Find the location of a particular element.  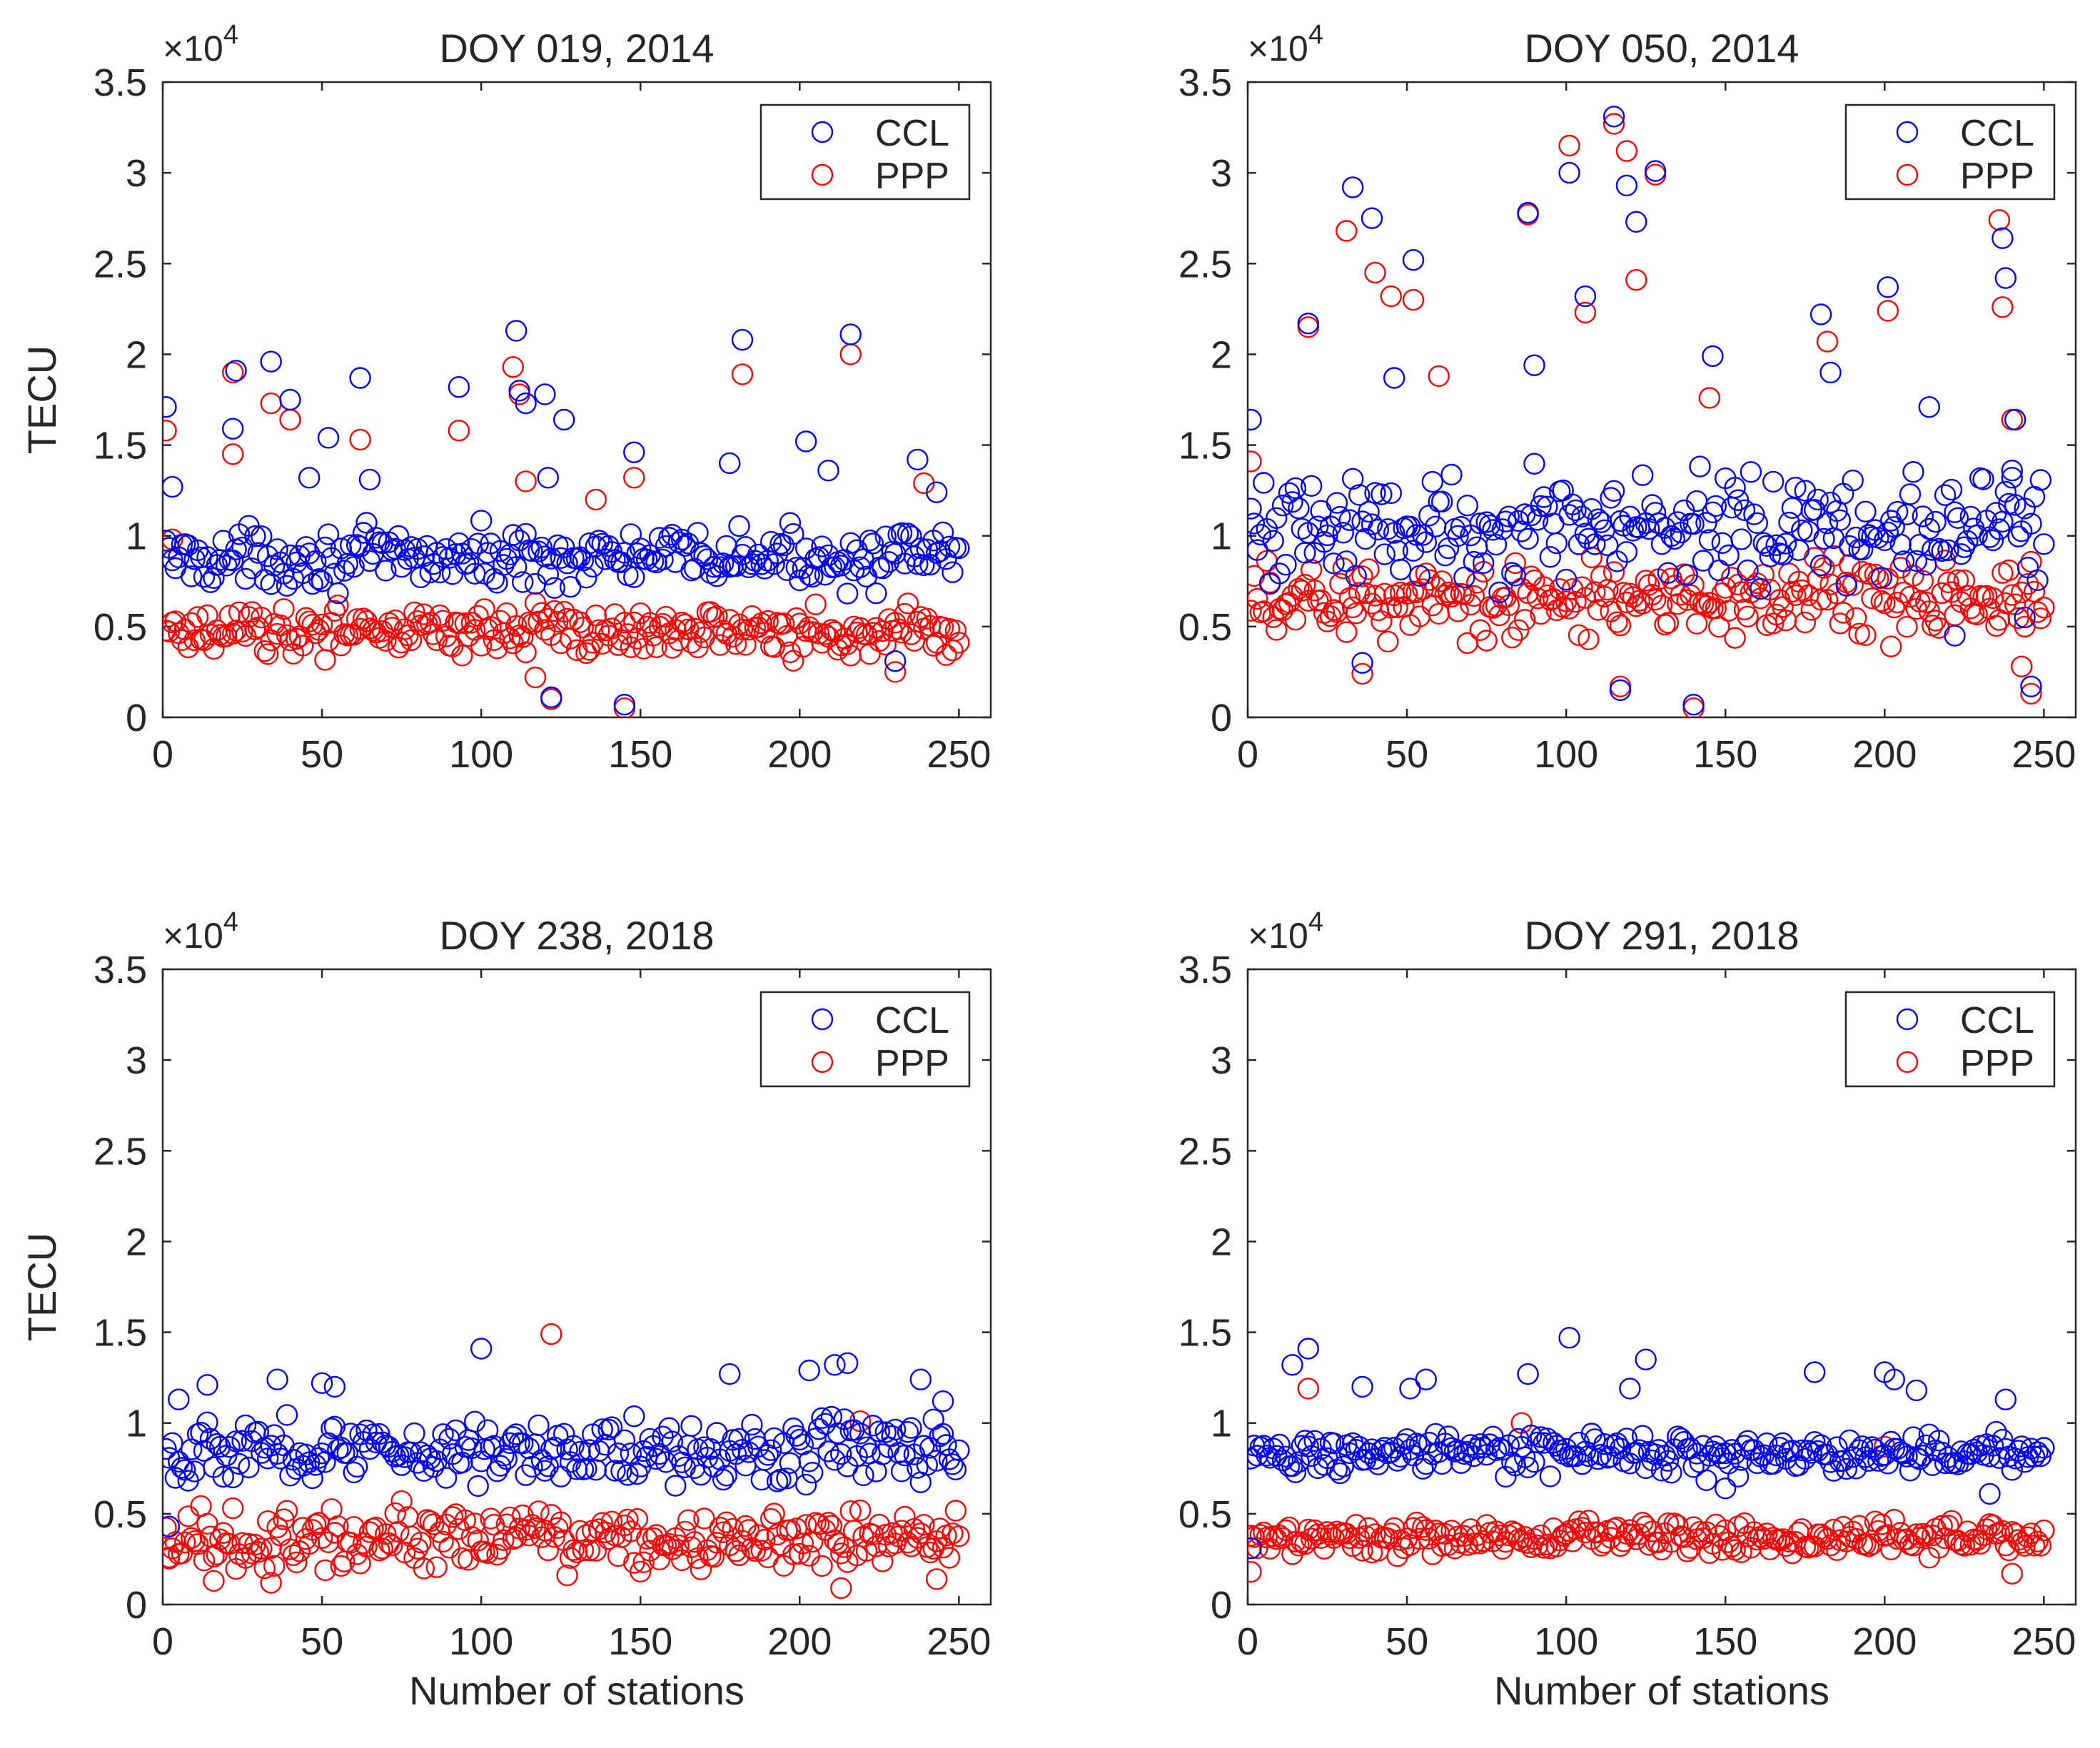

legend-box is located at coordinates (1950, 152).